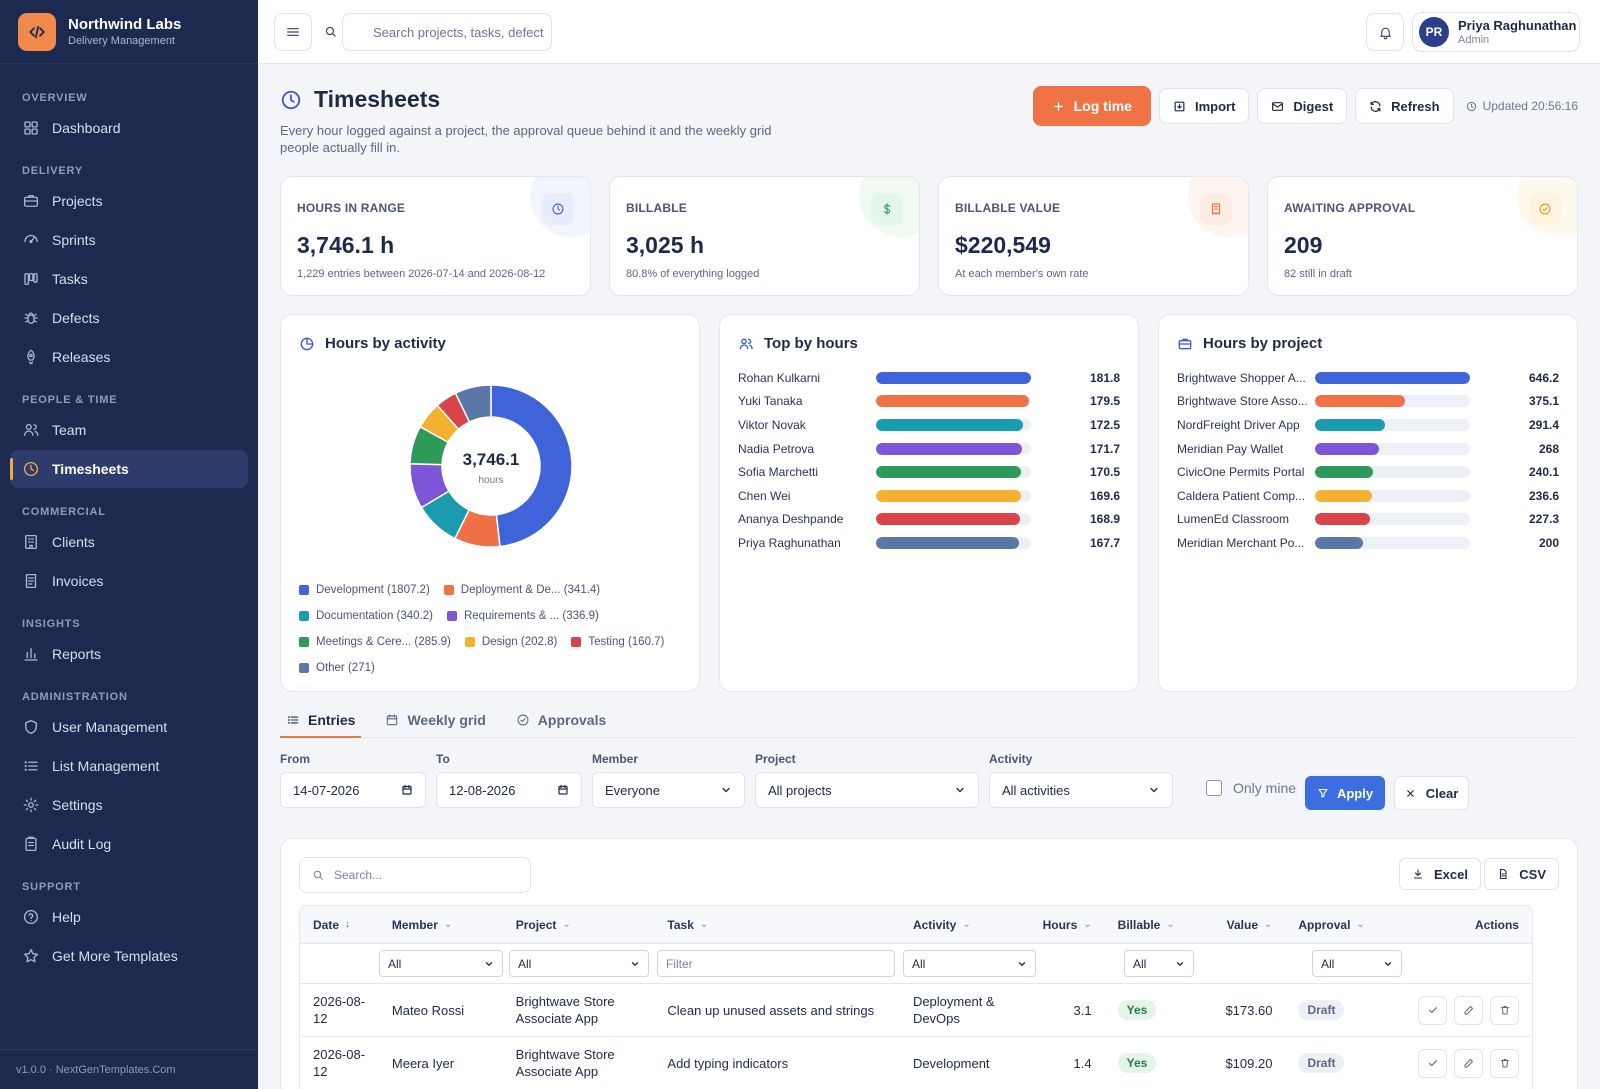 Image resolution: width=1600 pixels, height=1089 pixels. Describe the element at coordinates (1204, 106) in the screenshot. I see `import-button: Import` at that location.